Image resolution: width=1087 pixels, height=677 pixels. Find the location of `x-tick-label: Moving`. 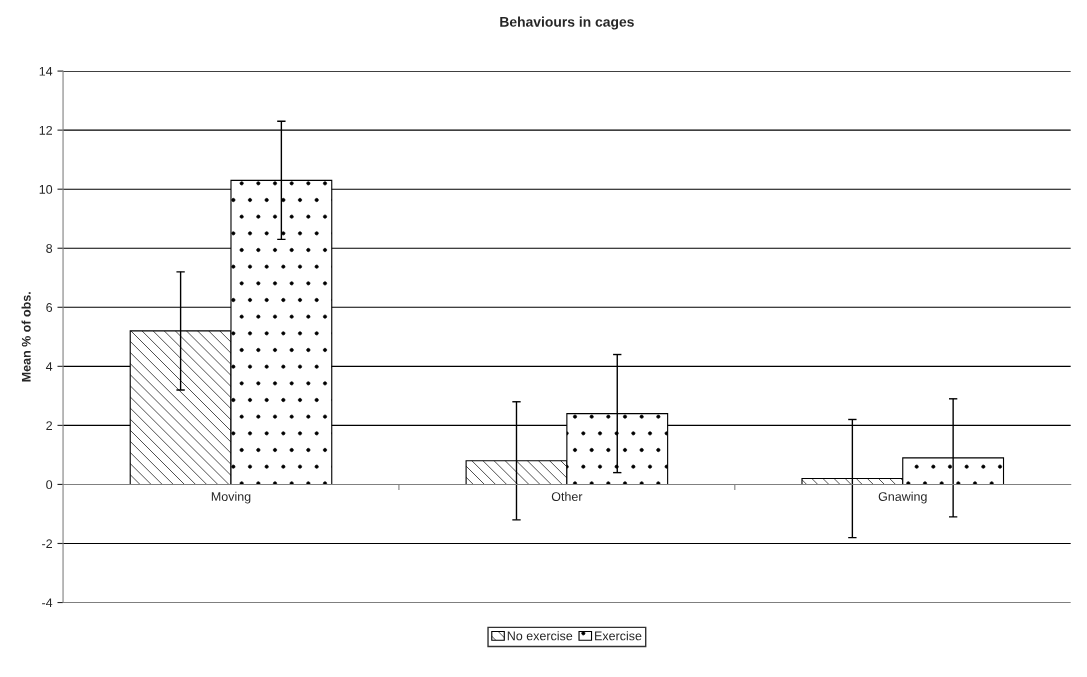

x-tick-label: Moving is located at coordinates (231, 497).